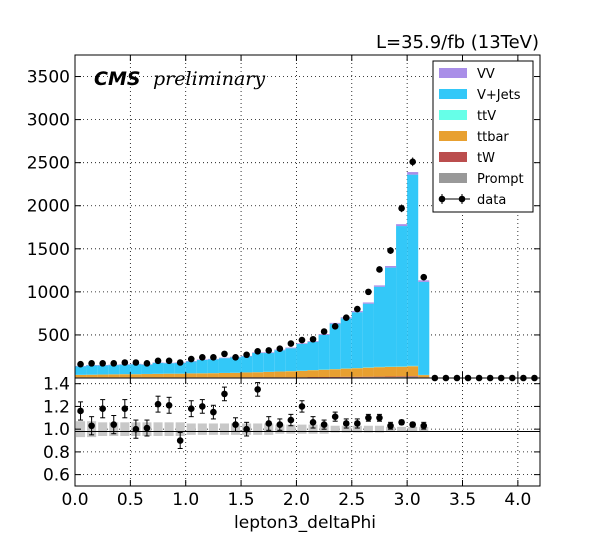 Image resolution: width=600 pixels, height=540 pixels. Describe the element at coordinates (462, 500) in the screenshot. I see `x-tick-label: 3.5` at that location.